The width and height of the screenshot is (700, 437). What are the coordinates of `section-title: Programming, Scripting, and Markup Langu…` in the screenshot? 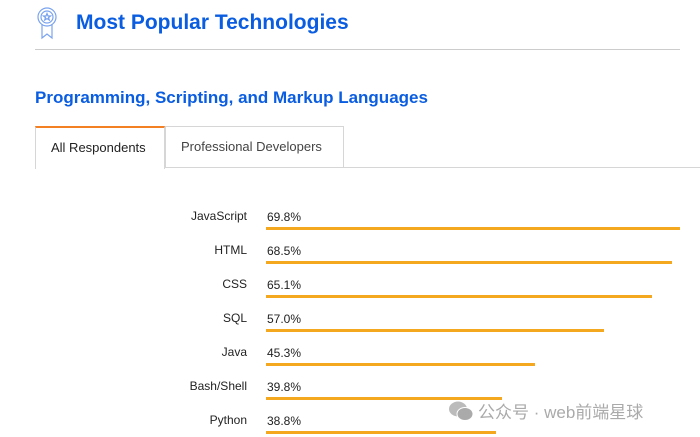 It's located at (231, 97).